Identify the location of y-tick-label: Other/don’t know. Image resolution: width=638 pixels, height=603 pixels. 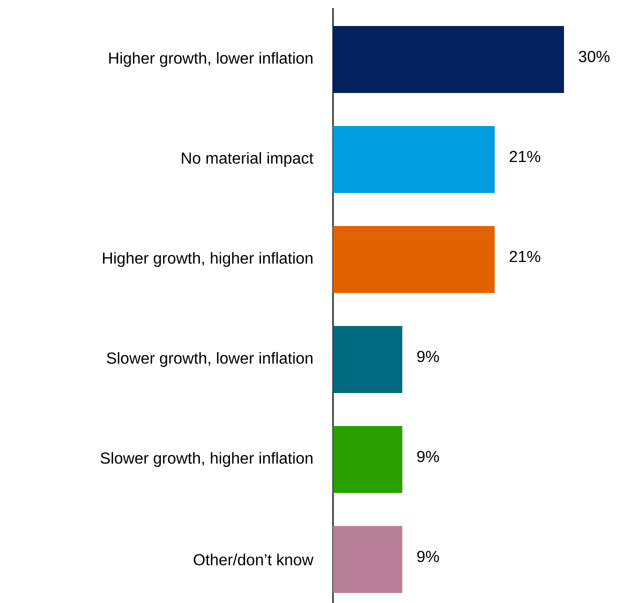
(254, 560).